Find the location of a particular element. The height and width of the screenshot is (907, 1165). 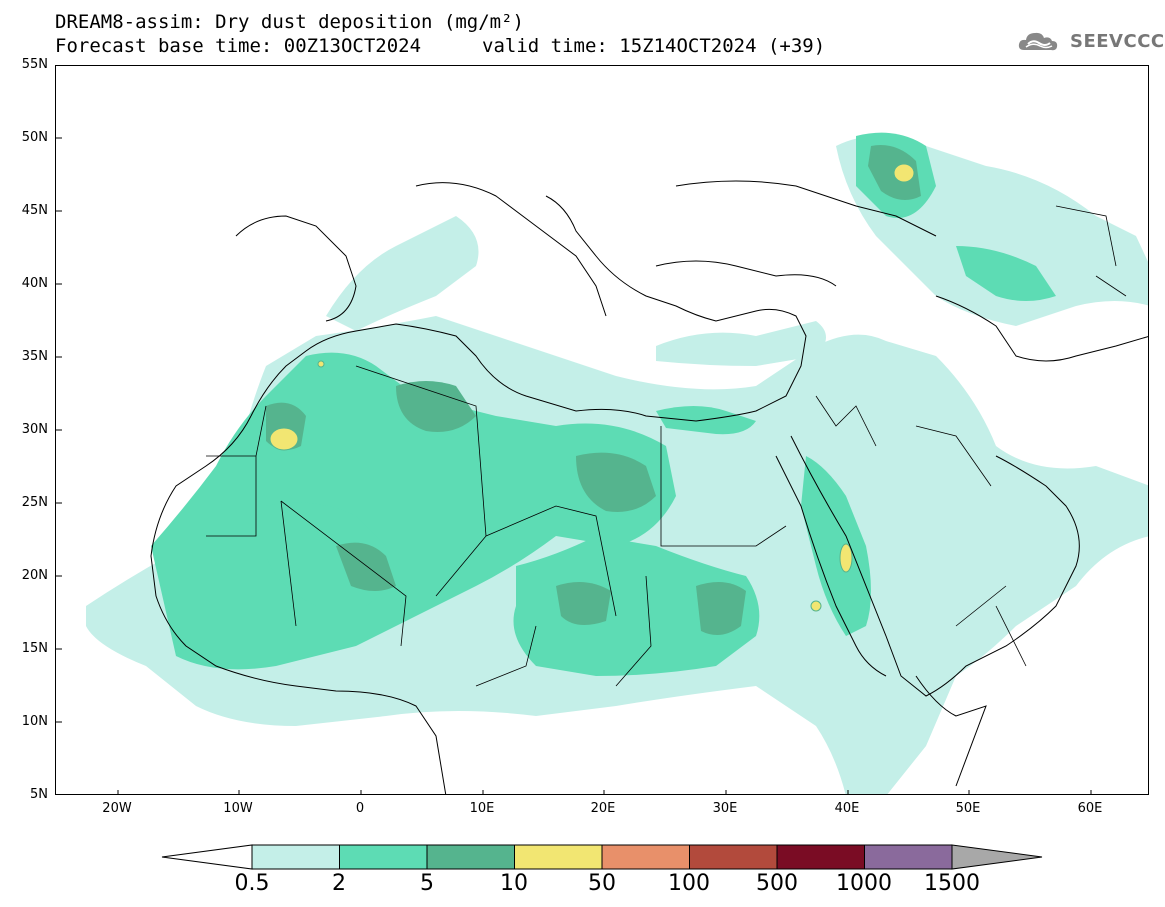

lon-label: 30E is located at coordinates (725, 808).